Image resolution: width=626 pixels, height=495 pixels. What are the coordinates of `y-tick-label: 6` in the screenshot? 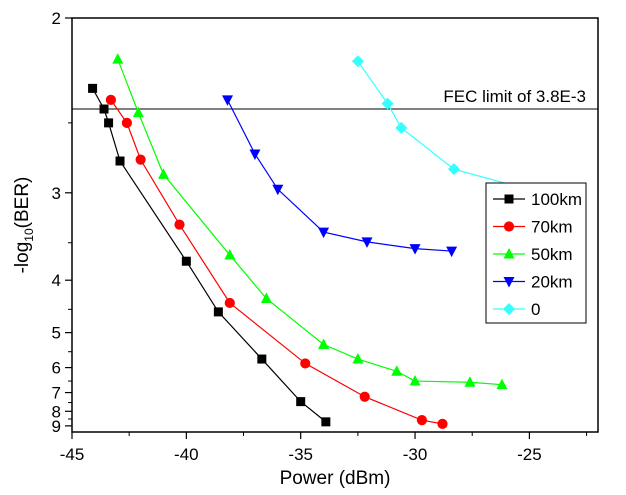 It's located at (56, 368).